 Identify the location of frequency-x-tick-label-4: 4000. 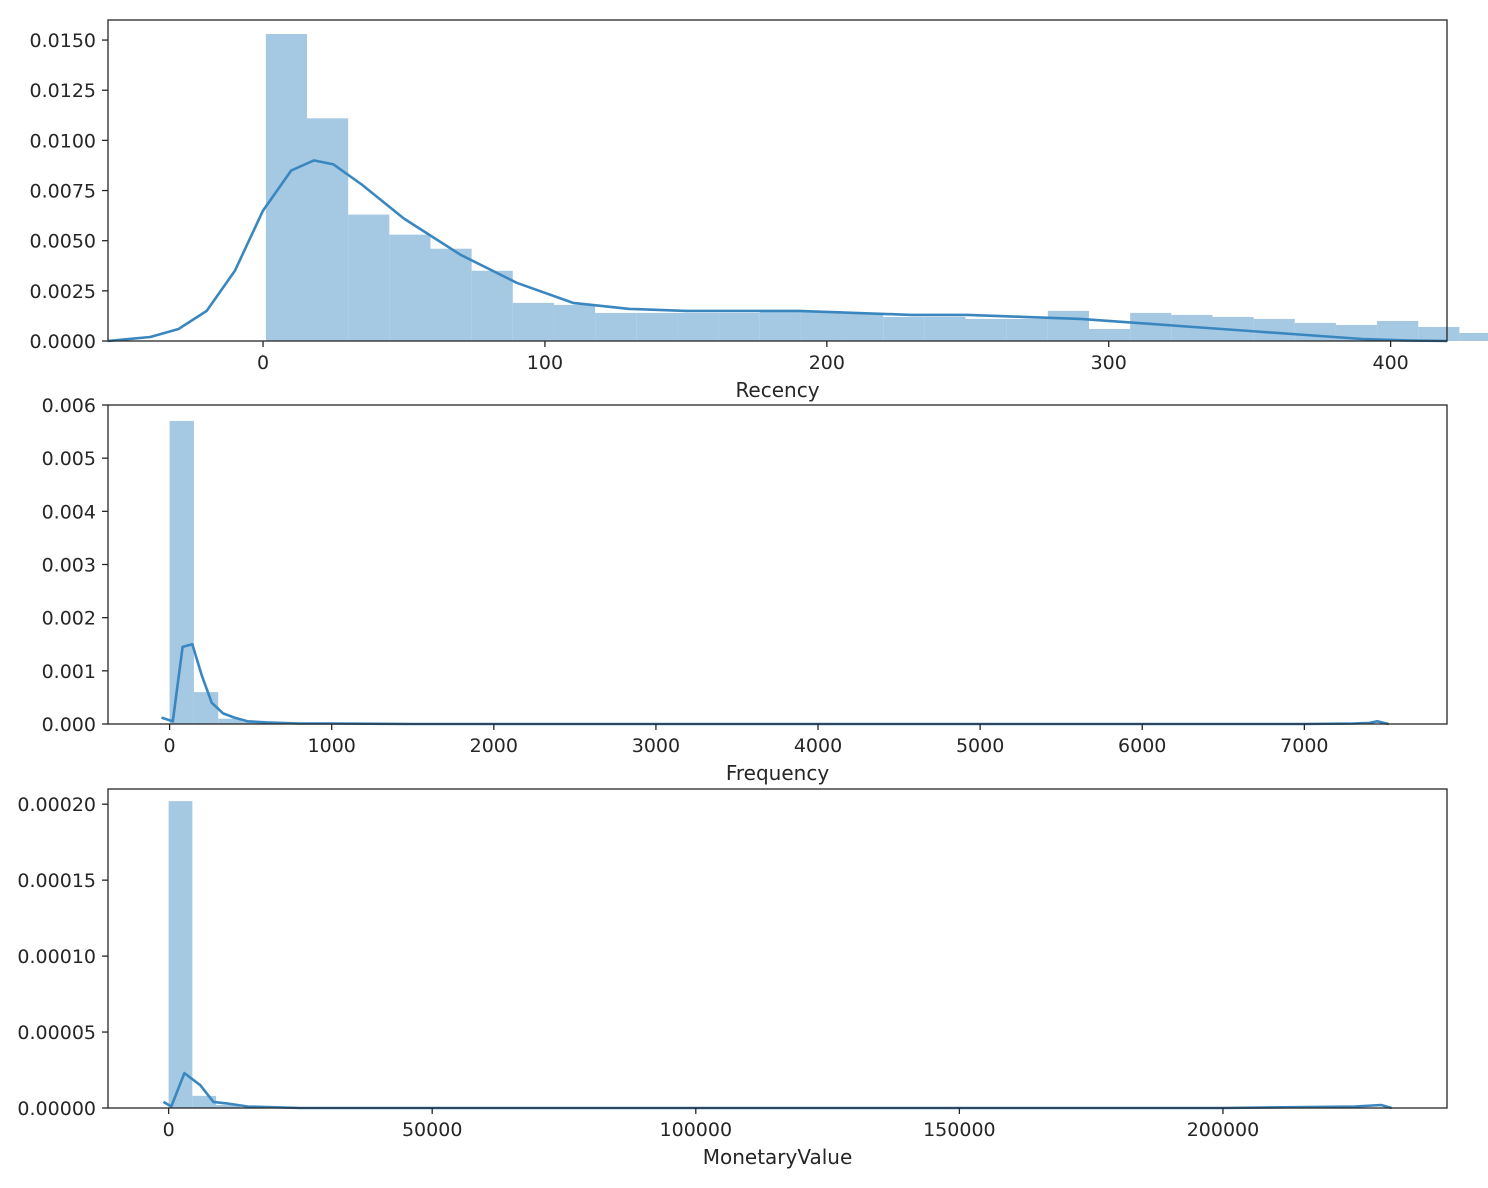
(818, 746).